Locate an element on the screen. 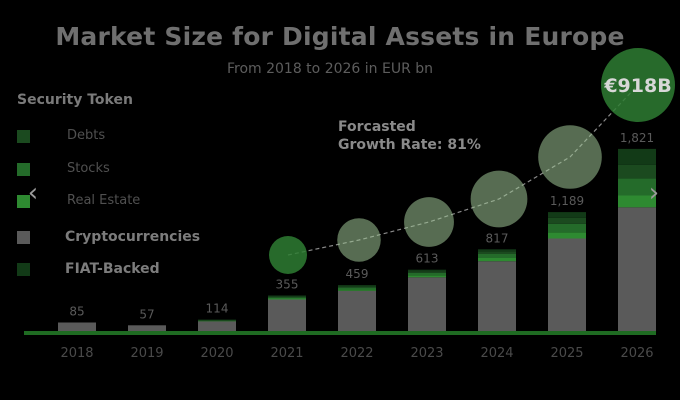 The height and width of the screenshot is (400, 680). bar-segment-real-estate-2023 is located at coordinates (427, 276).